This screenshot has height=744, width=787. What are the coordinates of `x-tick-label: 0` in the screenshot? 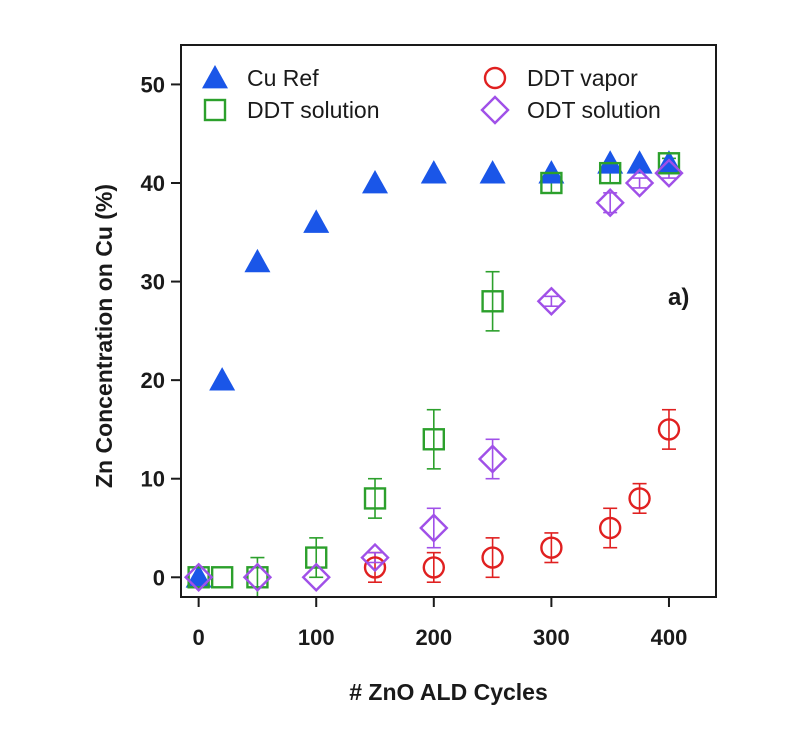 It's located at (199, 637).